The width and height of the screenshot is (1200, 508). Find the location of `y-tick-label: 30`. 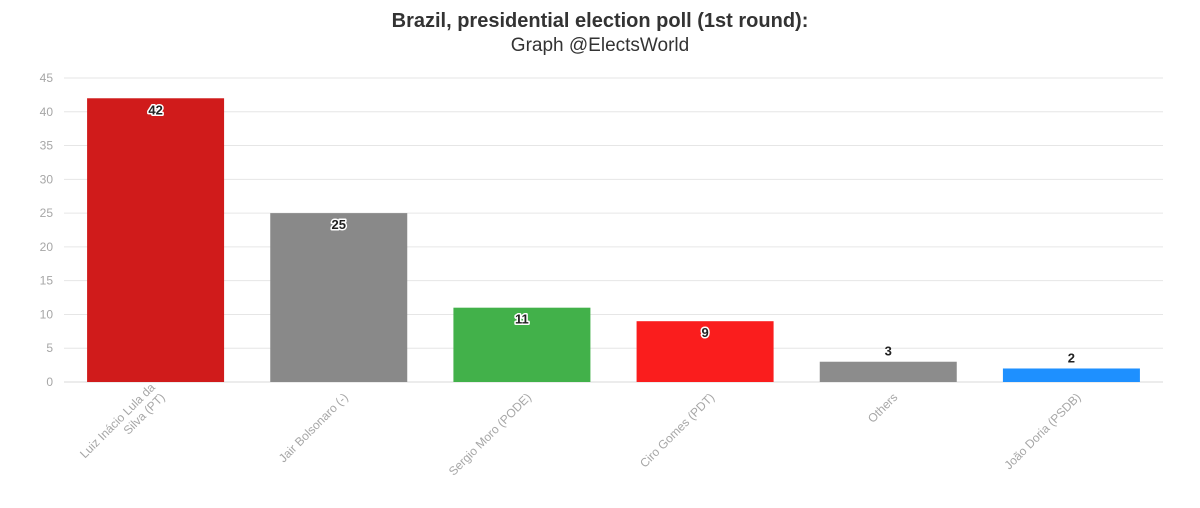

y-tick-label: 30 is located at coordinates (47, 179).